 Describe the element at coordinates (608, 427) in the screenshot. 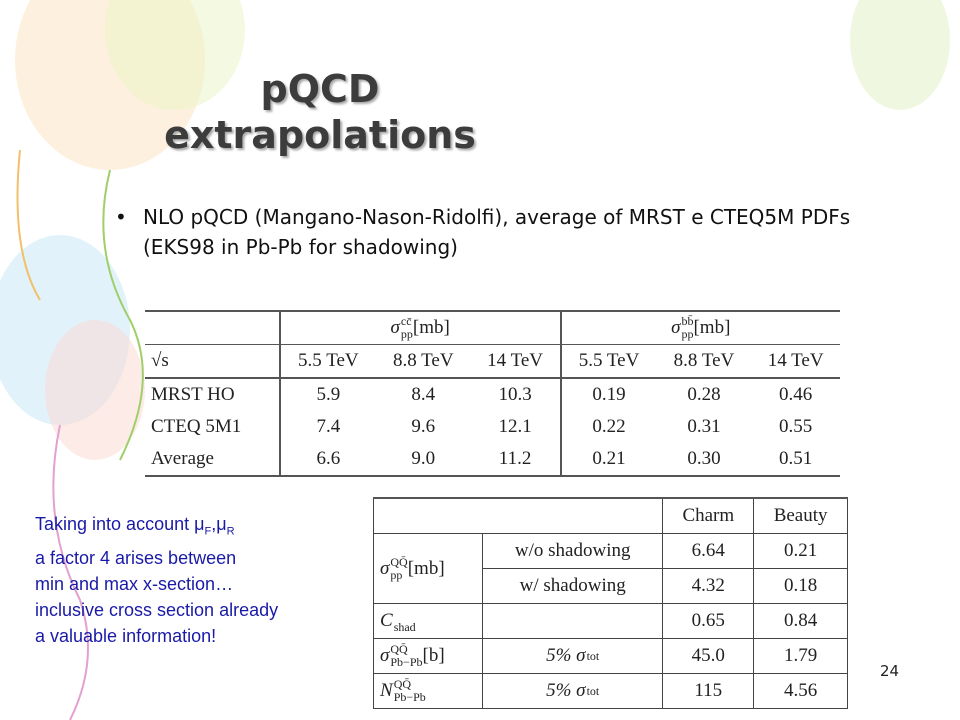

I see `cell: 0.22` at that location.